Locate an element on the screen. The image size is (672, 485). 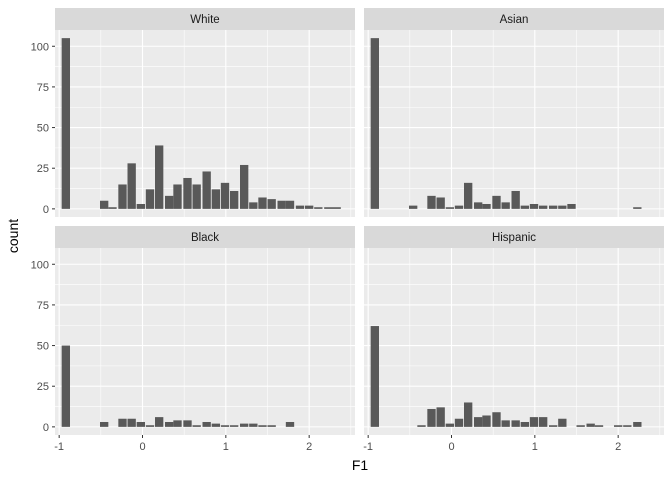
facet-strip-label: Hispanic is located at coordinates (514, 238).